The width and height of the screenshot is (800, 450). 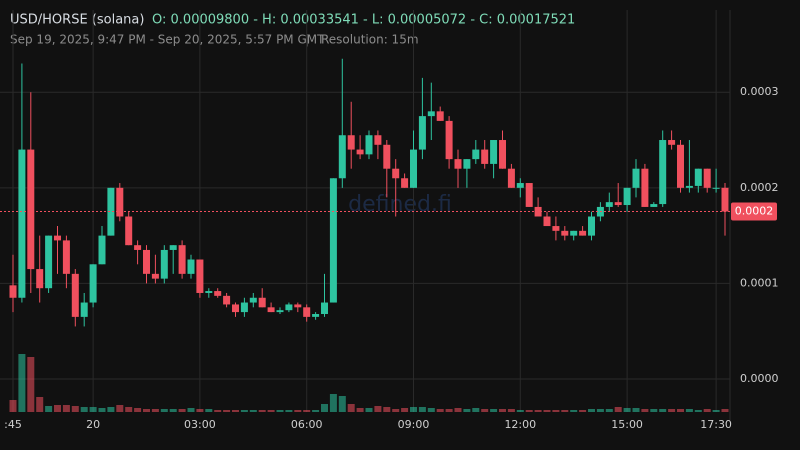 What do you see at coordinates (759, 187) in the screenshot?
I see `y-tick-label: 0.0002` at bounding box center [759, 187].